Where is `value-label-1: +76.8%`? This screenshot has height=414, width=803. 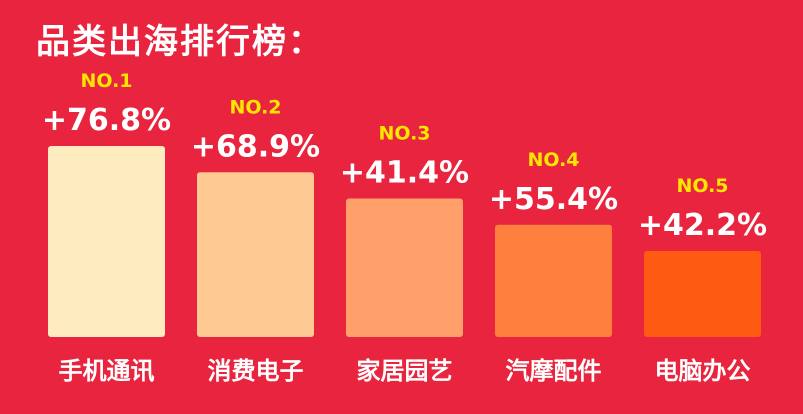
value-label-1: +76.8% is located at coordinates (106, 120).